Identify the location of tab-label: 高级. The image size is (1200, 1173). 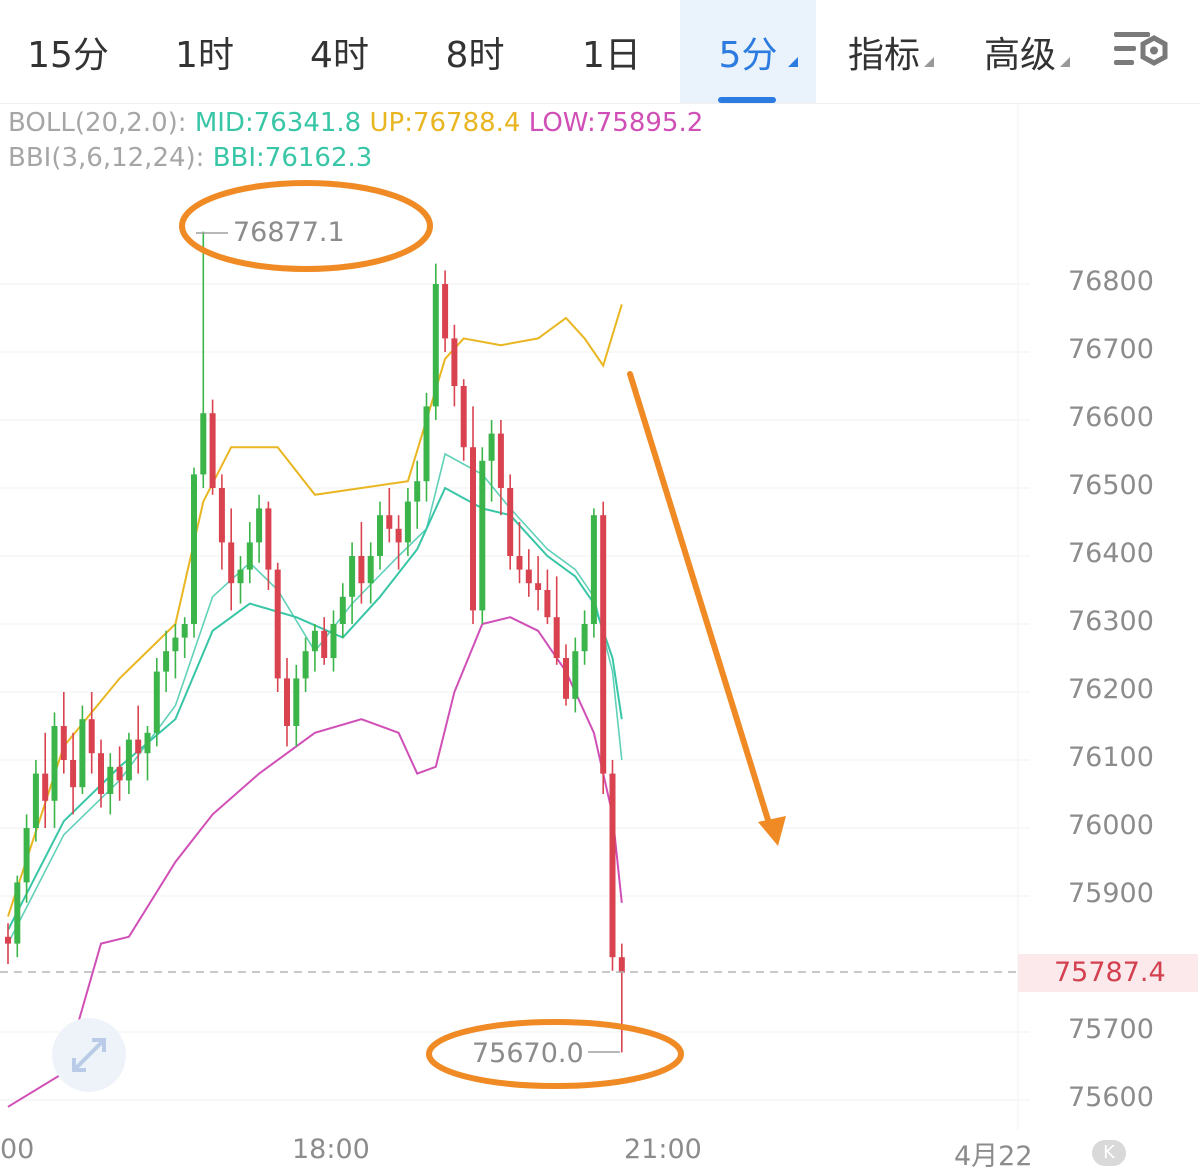
(1019, 55).